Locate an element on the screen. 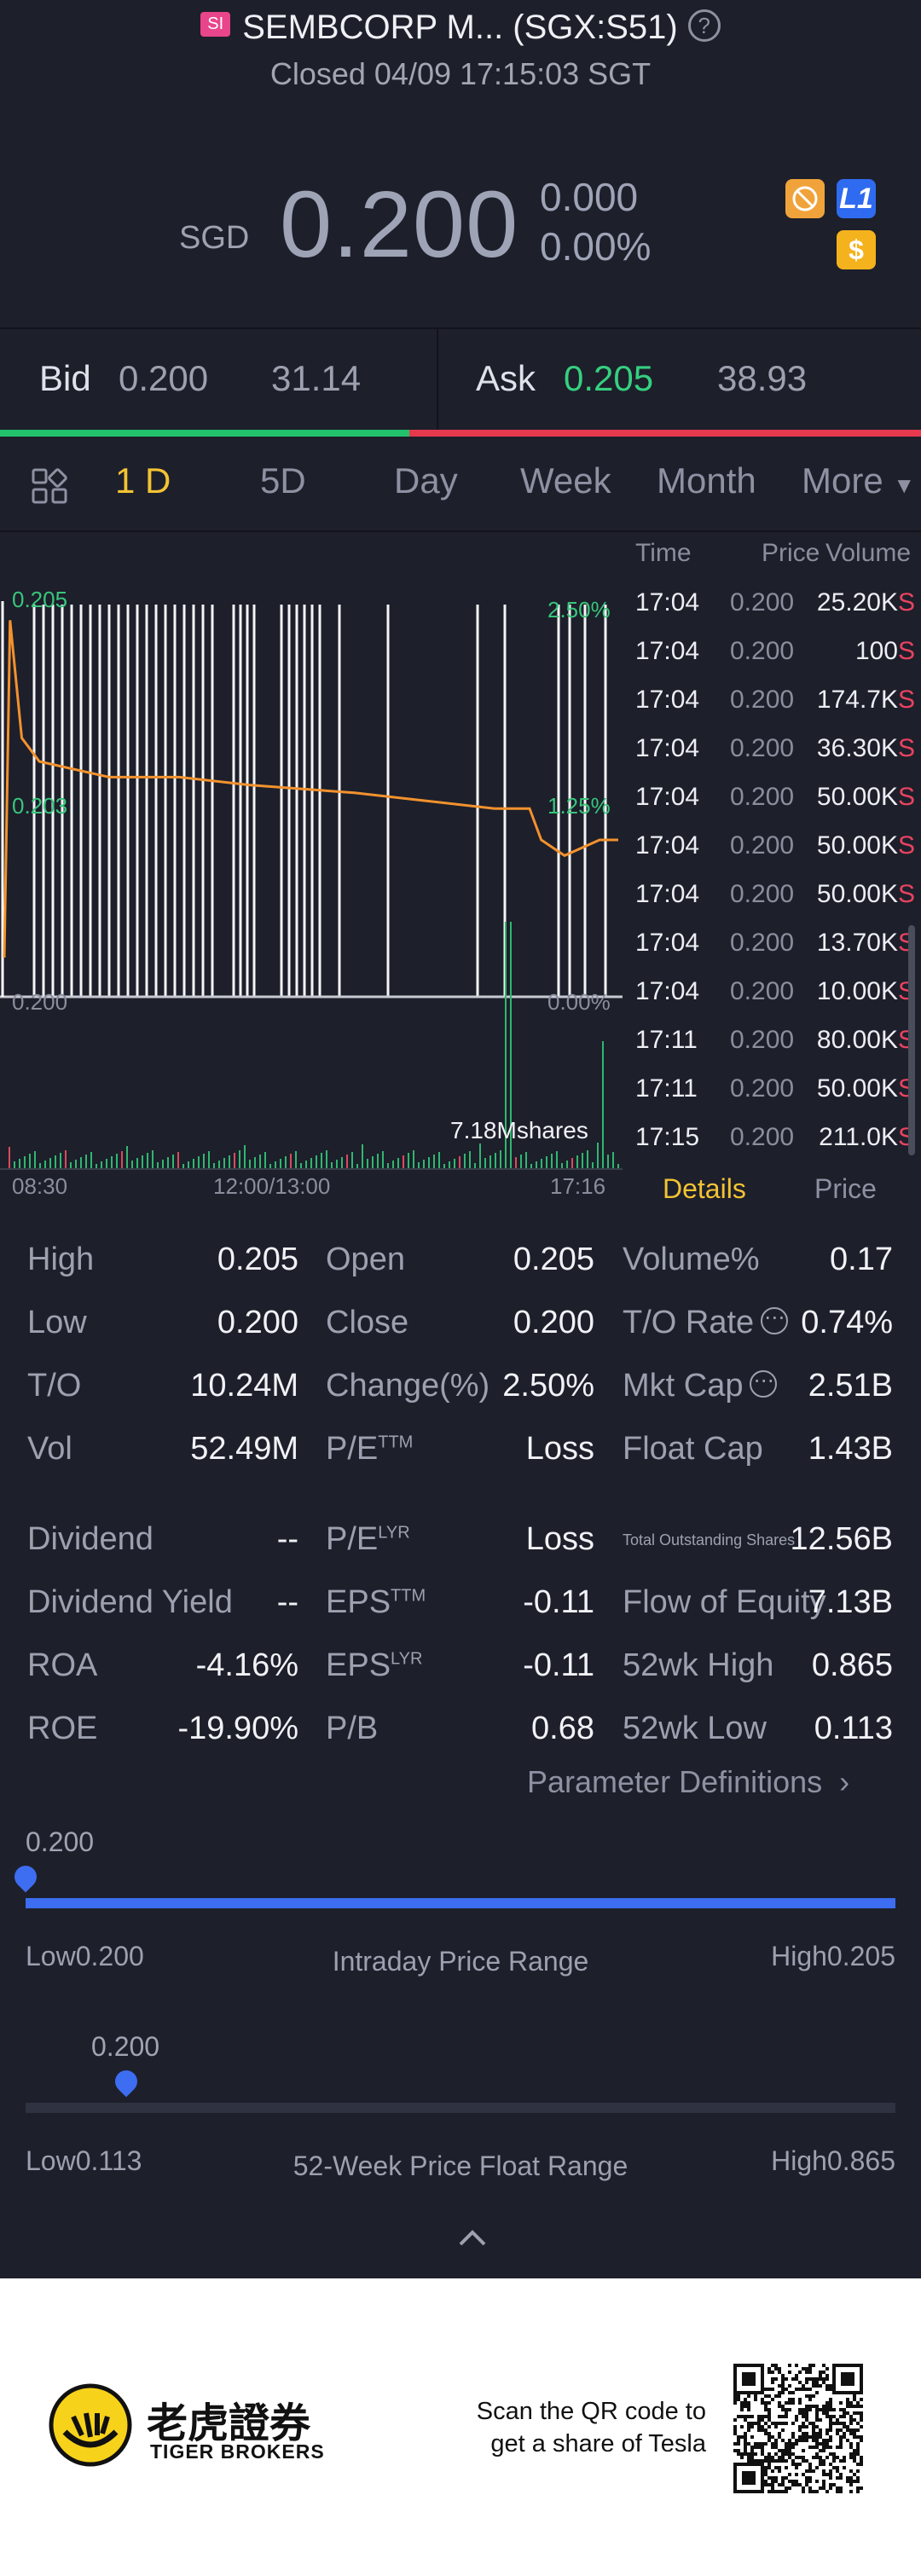  level1-badge: L1 is located at coordinates (856, 198).